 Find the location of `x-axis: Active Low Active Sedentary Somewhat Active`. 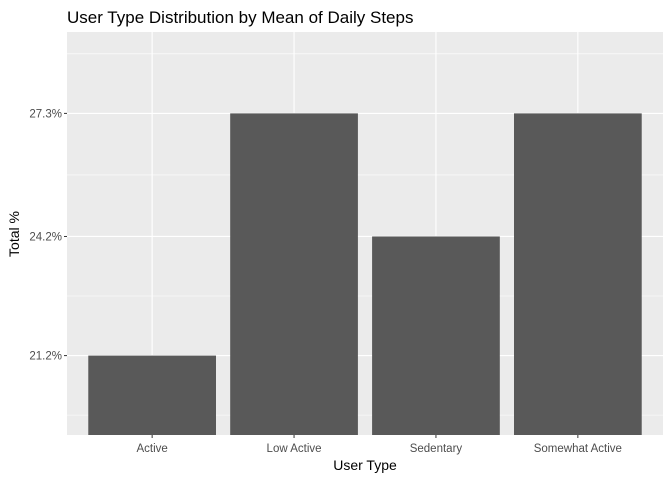

x-axis: Active Low Active Sedentary Somewhat Active is located at coordinates (379, 445).